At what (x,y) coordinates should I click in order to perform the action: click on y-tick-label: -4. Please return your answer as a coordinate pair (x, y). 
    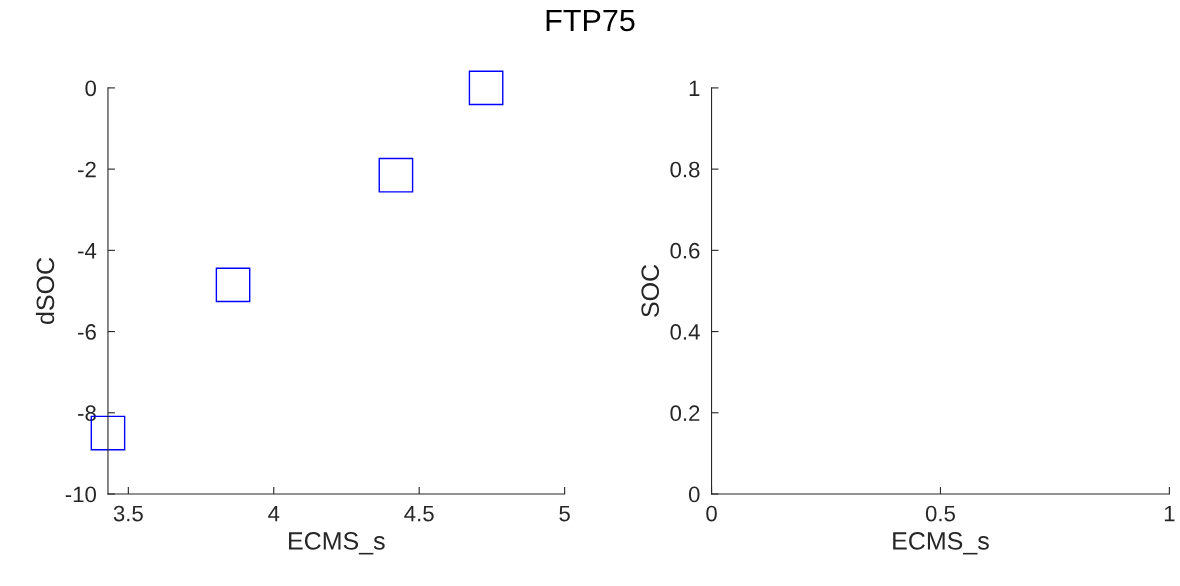
    Looking at the image, I should click on (87, 251).